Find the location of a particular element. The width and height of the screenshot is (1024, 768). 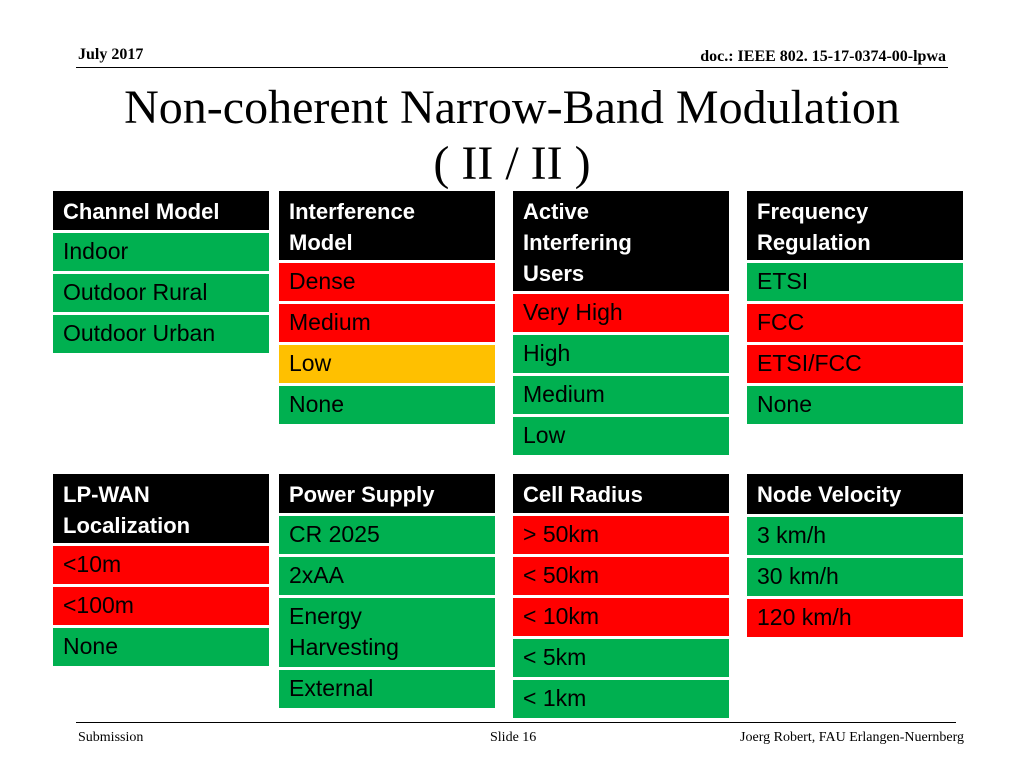

table-header-text: Cell Radius is located at coordinates (583, 494).